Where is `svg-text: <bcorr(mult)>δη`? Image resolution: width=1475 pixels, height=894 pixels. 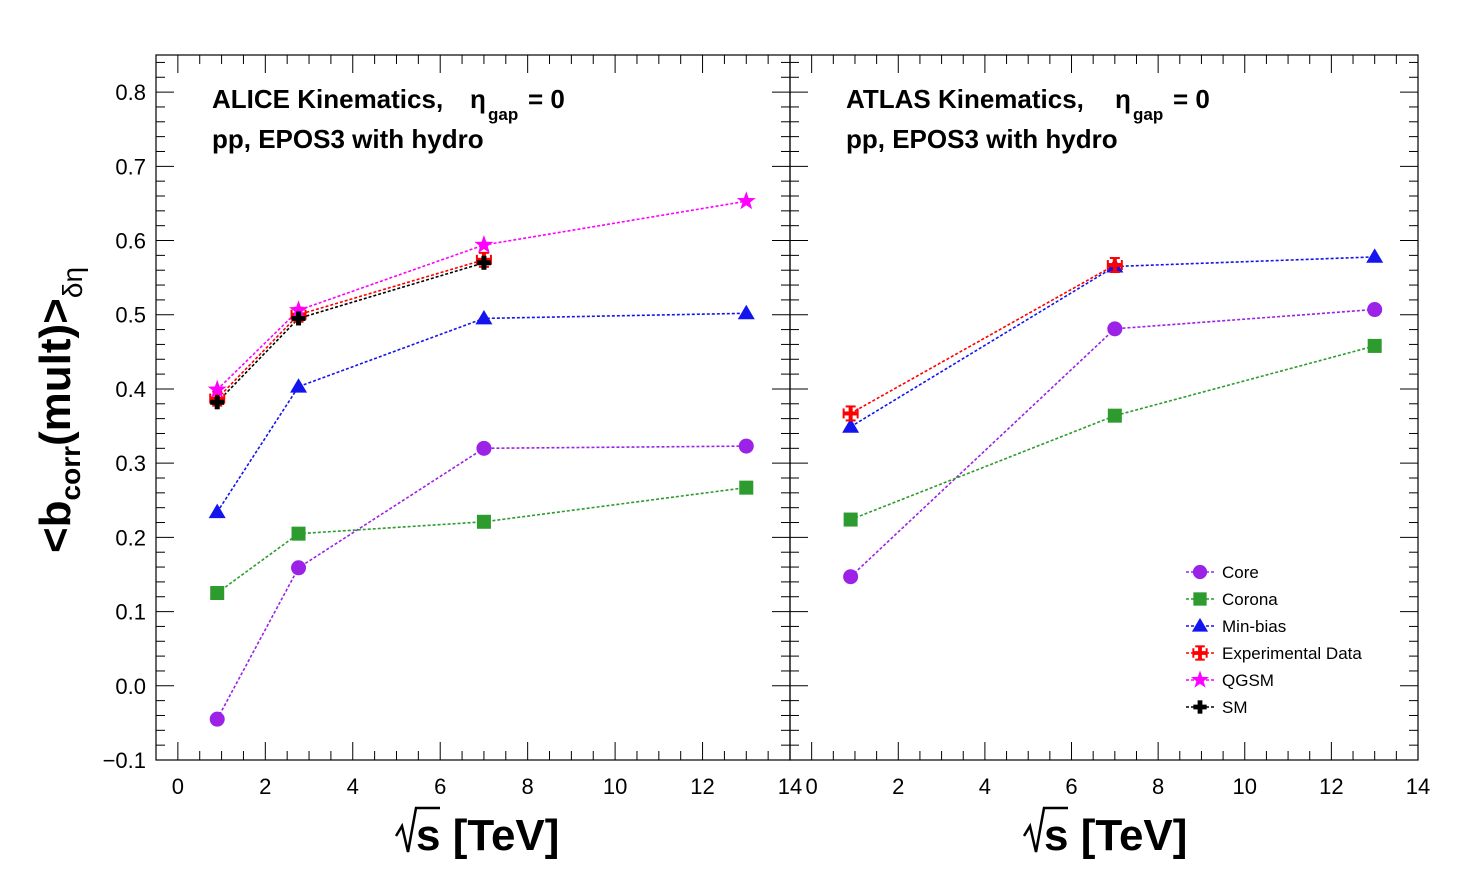
svg-text: <bcorr(mult)>δη is located at coordinates (59, 410).